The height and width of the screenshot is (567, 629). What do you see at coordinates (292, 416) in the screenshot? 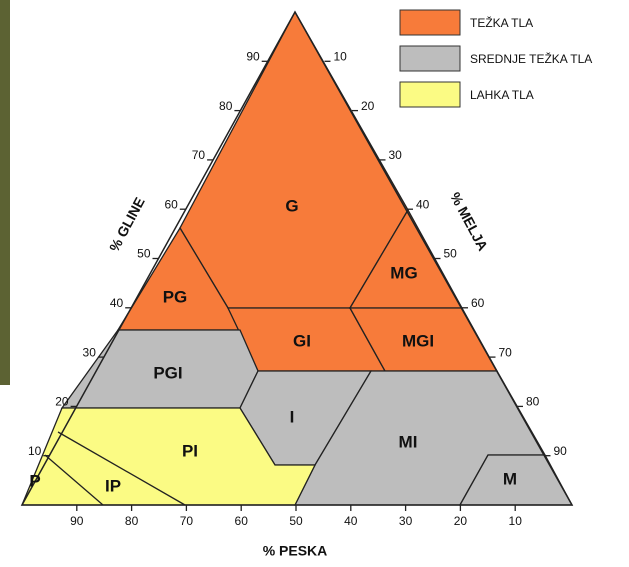
I see `region-label: I` at bounding box center [292, 416].